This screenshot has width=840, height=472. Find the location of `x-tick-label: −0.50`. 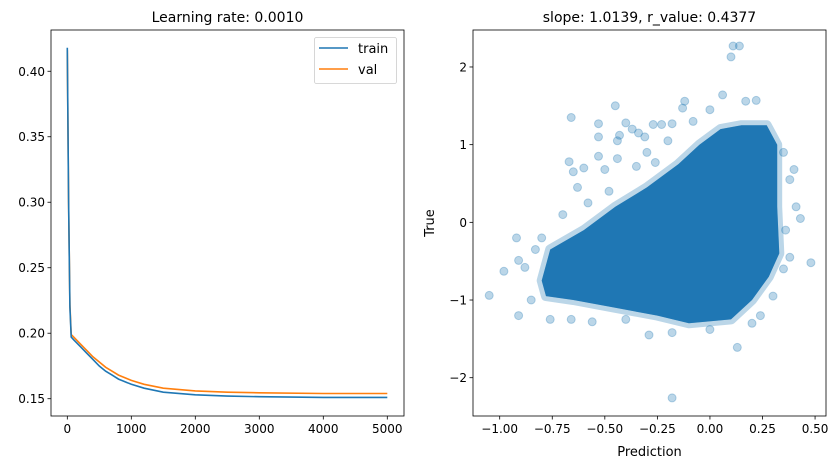

x-tick-label: −0.50 is located at coordinates (604, 429).